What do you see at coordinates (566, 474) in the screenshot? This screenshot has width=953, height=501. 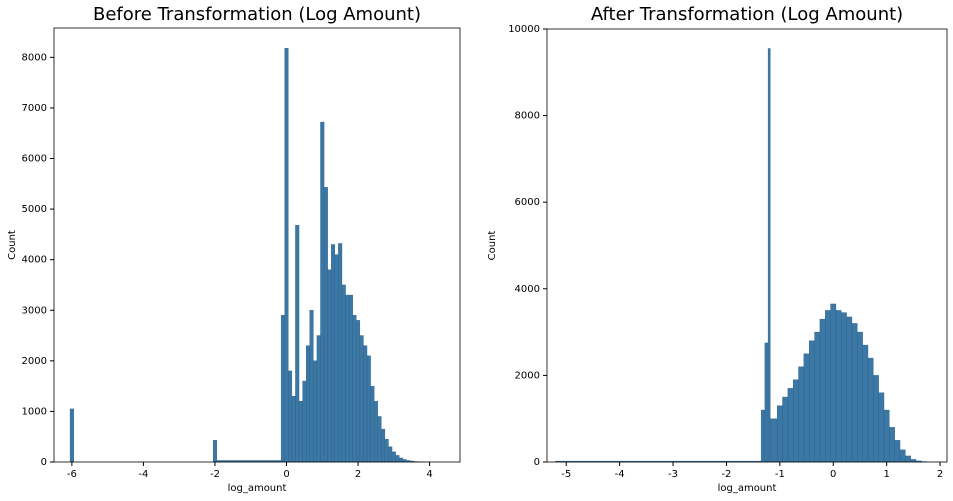 I see `x-tick-label: -5` at bounding box center [566, 474].